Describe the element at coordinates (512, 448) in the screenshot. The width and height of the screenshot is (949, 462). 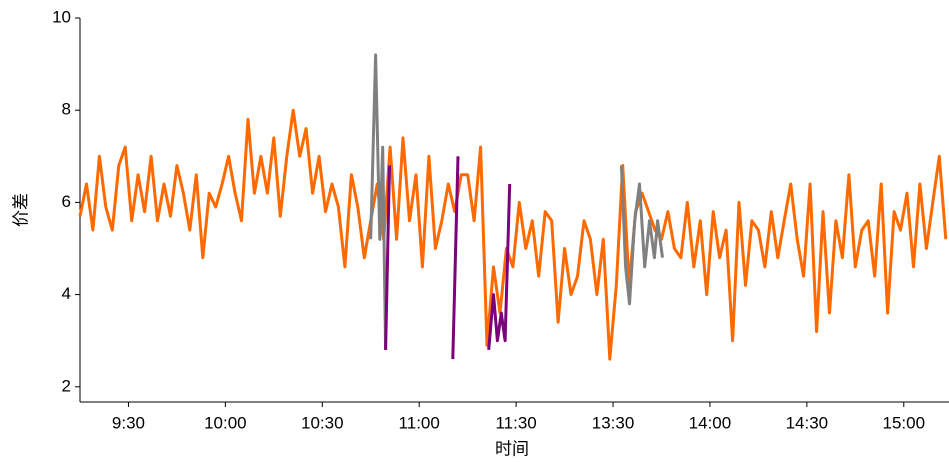
I see `x-axis-label: 时间` at that location.